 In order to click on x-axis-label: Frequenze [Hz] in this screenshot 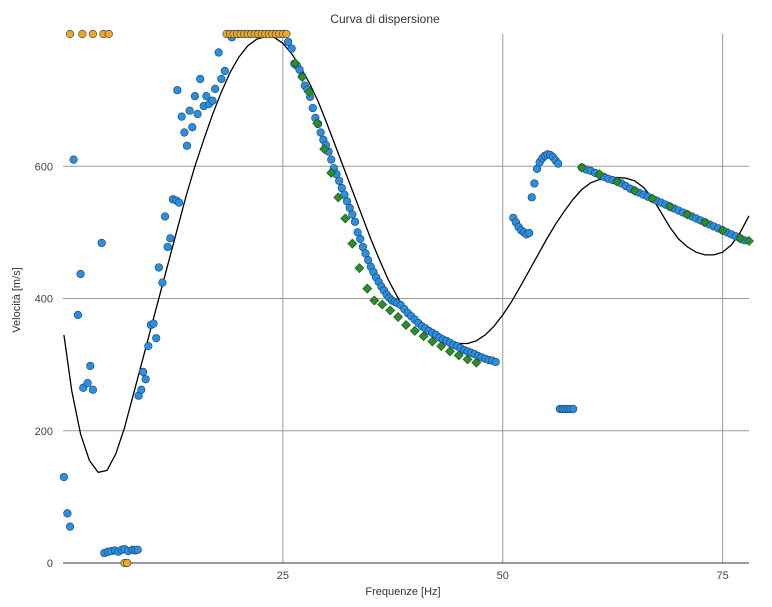, I will do `click(402, 592)`.